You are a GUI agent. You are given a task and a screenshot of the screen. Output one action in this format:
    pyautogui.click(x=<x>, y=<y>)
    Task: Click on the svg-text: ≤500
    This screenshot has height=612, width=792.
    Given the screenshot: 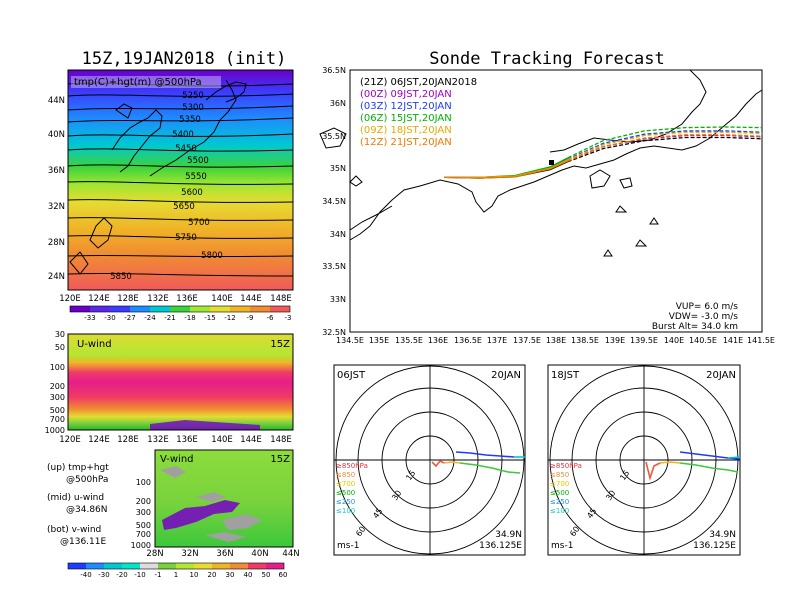 What is the action you would take?
    pyautogui.click(x=345, y=493)
    